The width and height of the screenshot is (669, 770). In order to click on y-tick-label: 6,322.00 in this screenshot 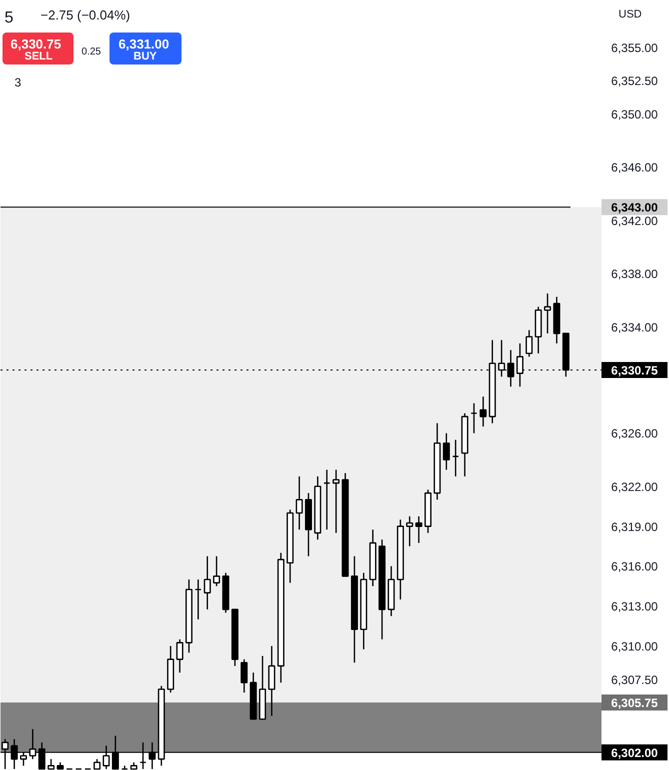, I will do `click(634, 487)`.